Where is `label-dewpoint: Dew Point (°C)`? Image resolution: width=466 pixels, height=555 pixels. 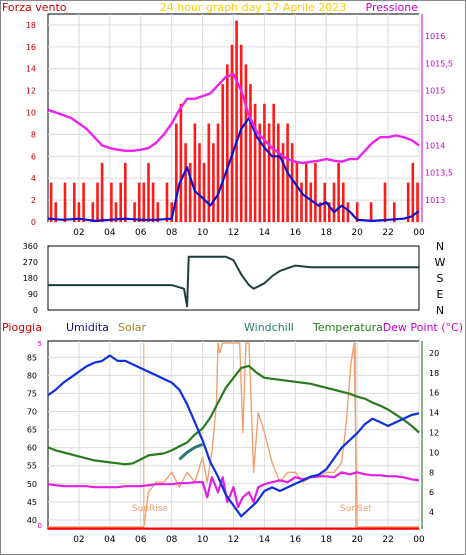 label-dewpoint: Dew Point (°C) is located at coordinates (423, 327).